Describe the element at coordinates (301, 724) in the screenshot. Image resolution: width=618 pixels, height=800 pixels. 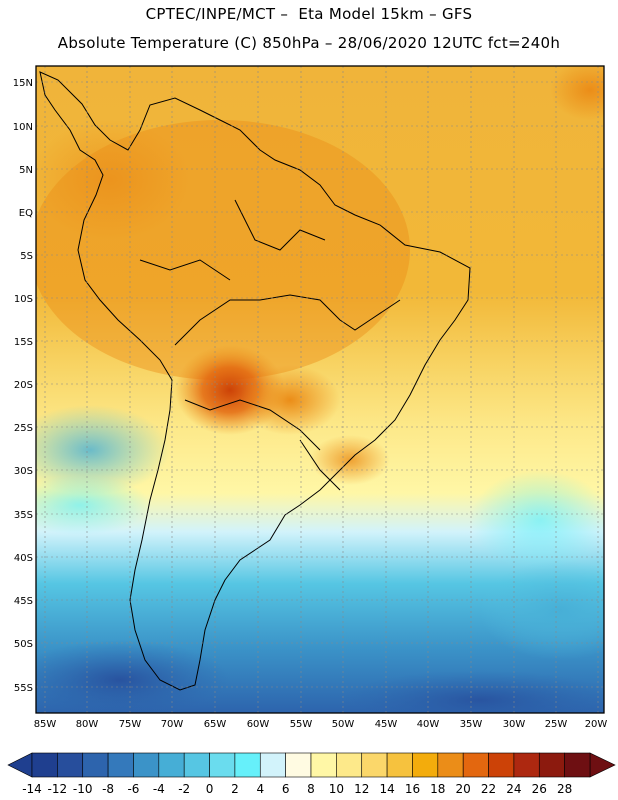
I see `lon-label: 55W` at that location.